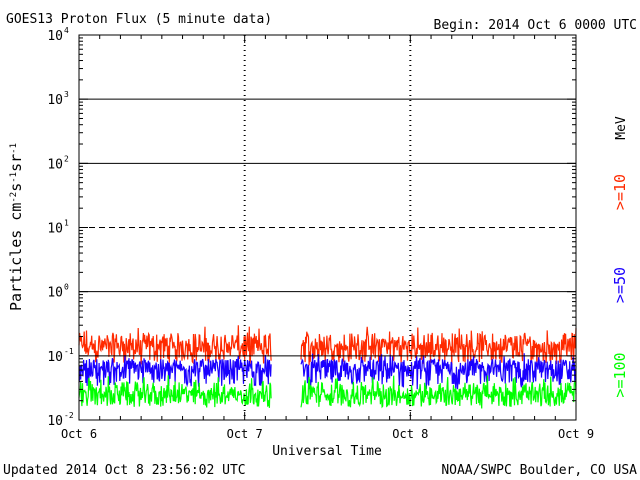 This screenshot has height=480, width=640. What do you see at coordinates (327, 451) in the screenshot?
I see `x-axis-label: Universal Time` at bounding box center [327, 451].